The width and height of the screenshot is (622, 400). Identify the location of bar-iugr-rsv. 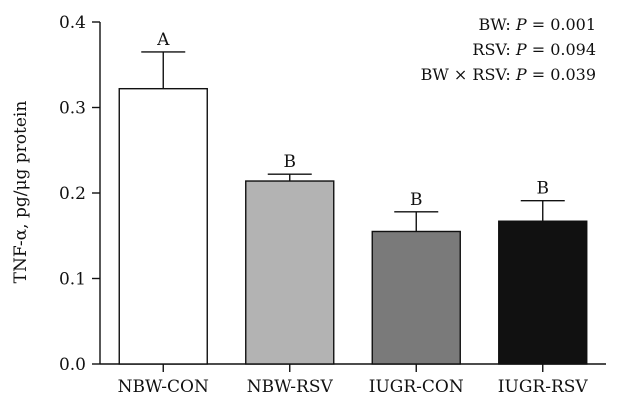
(543, 292).